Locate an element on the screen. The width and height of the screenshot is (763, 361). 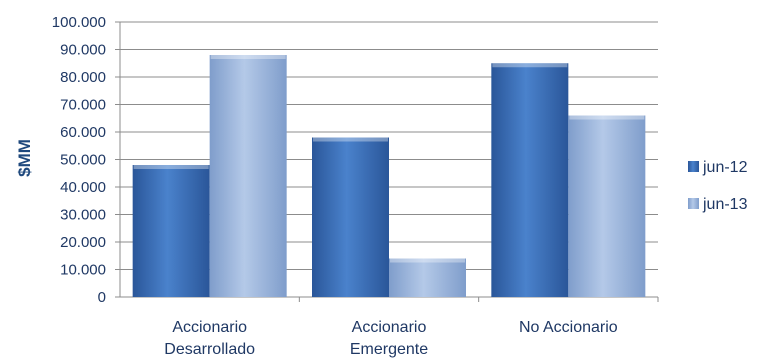
y-tick-label: 0 is located at coordinates (102, 297).